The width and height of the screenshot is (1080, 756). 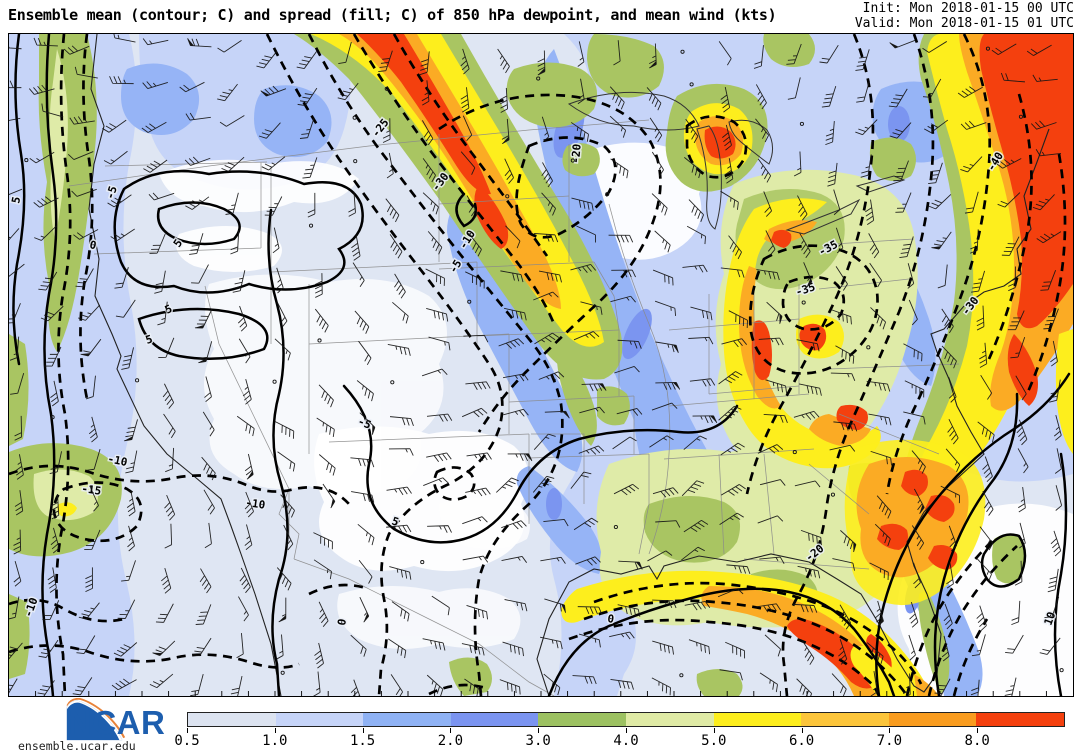 I want to click on colorbar-label: 0.5, so click(x=187, y=741).